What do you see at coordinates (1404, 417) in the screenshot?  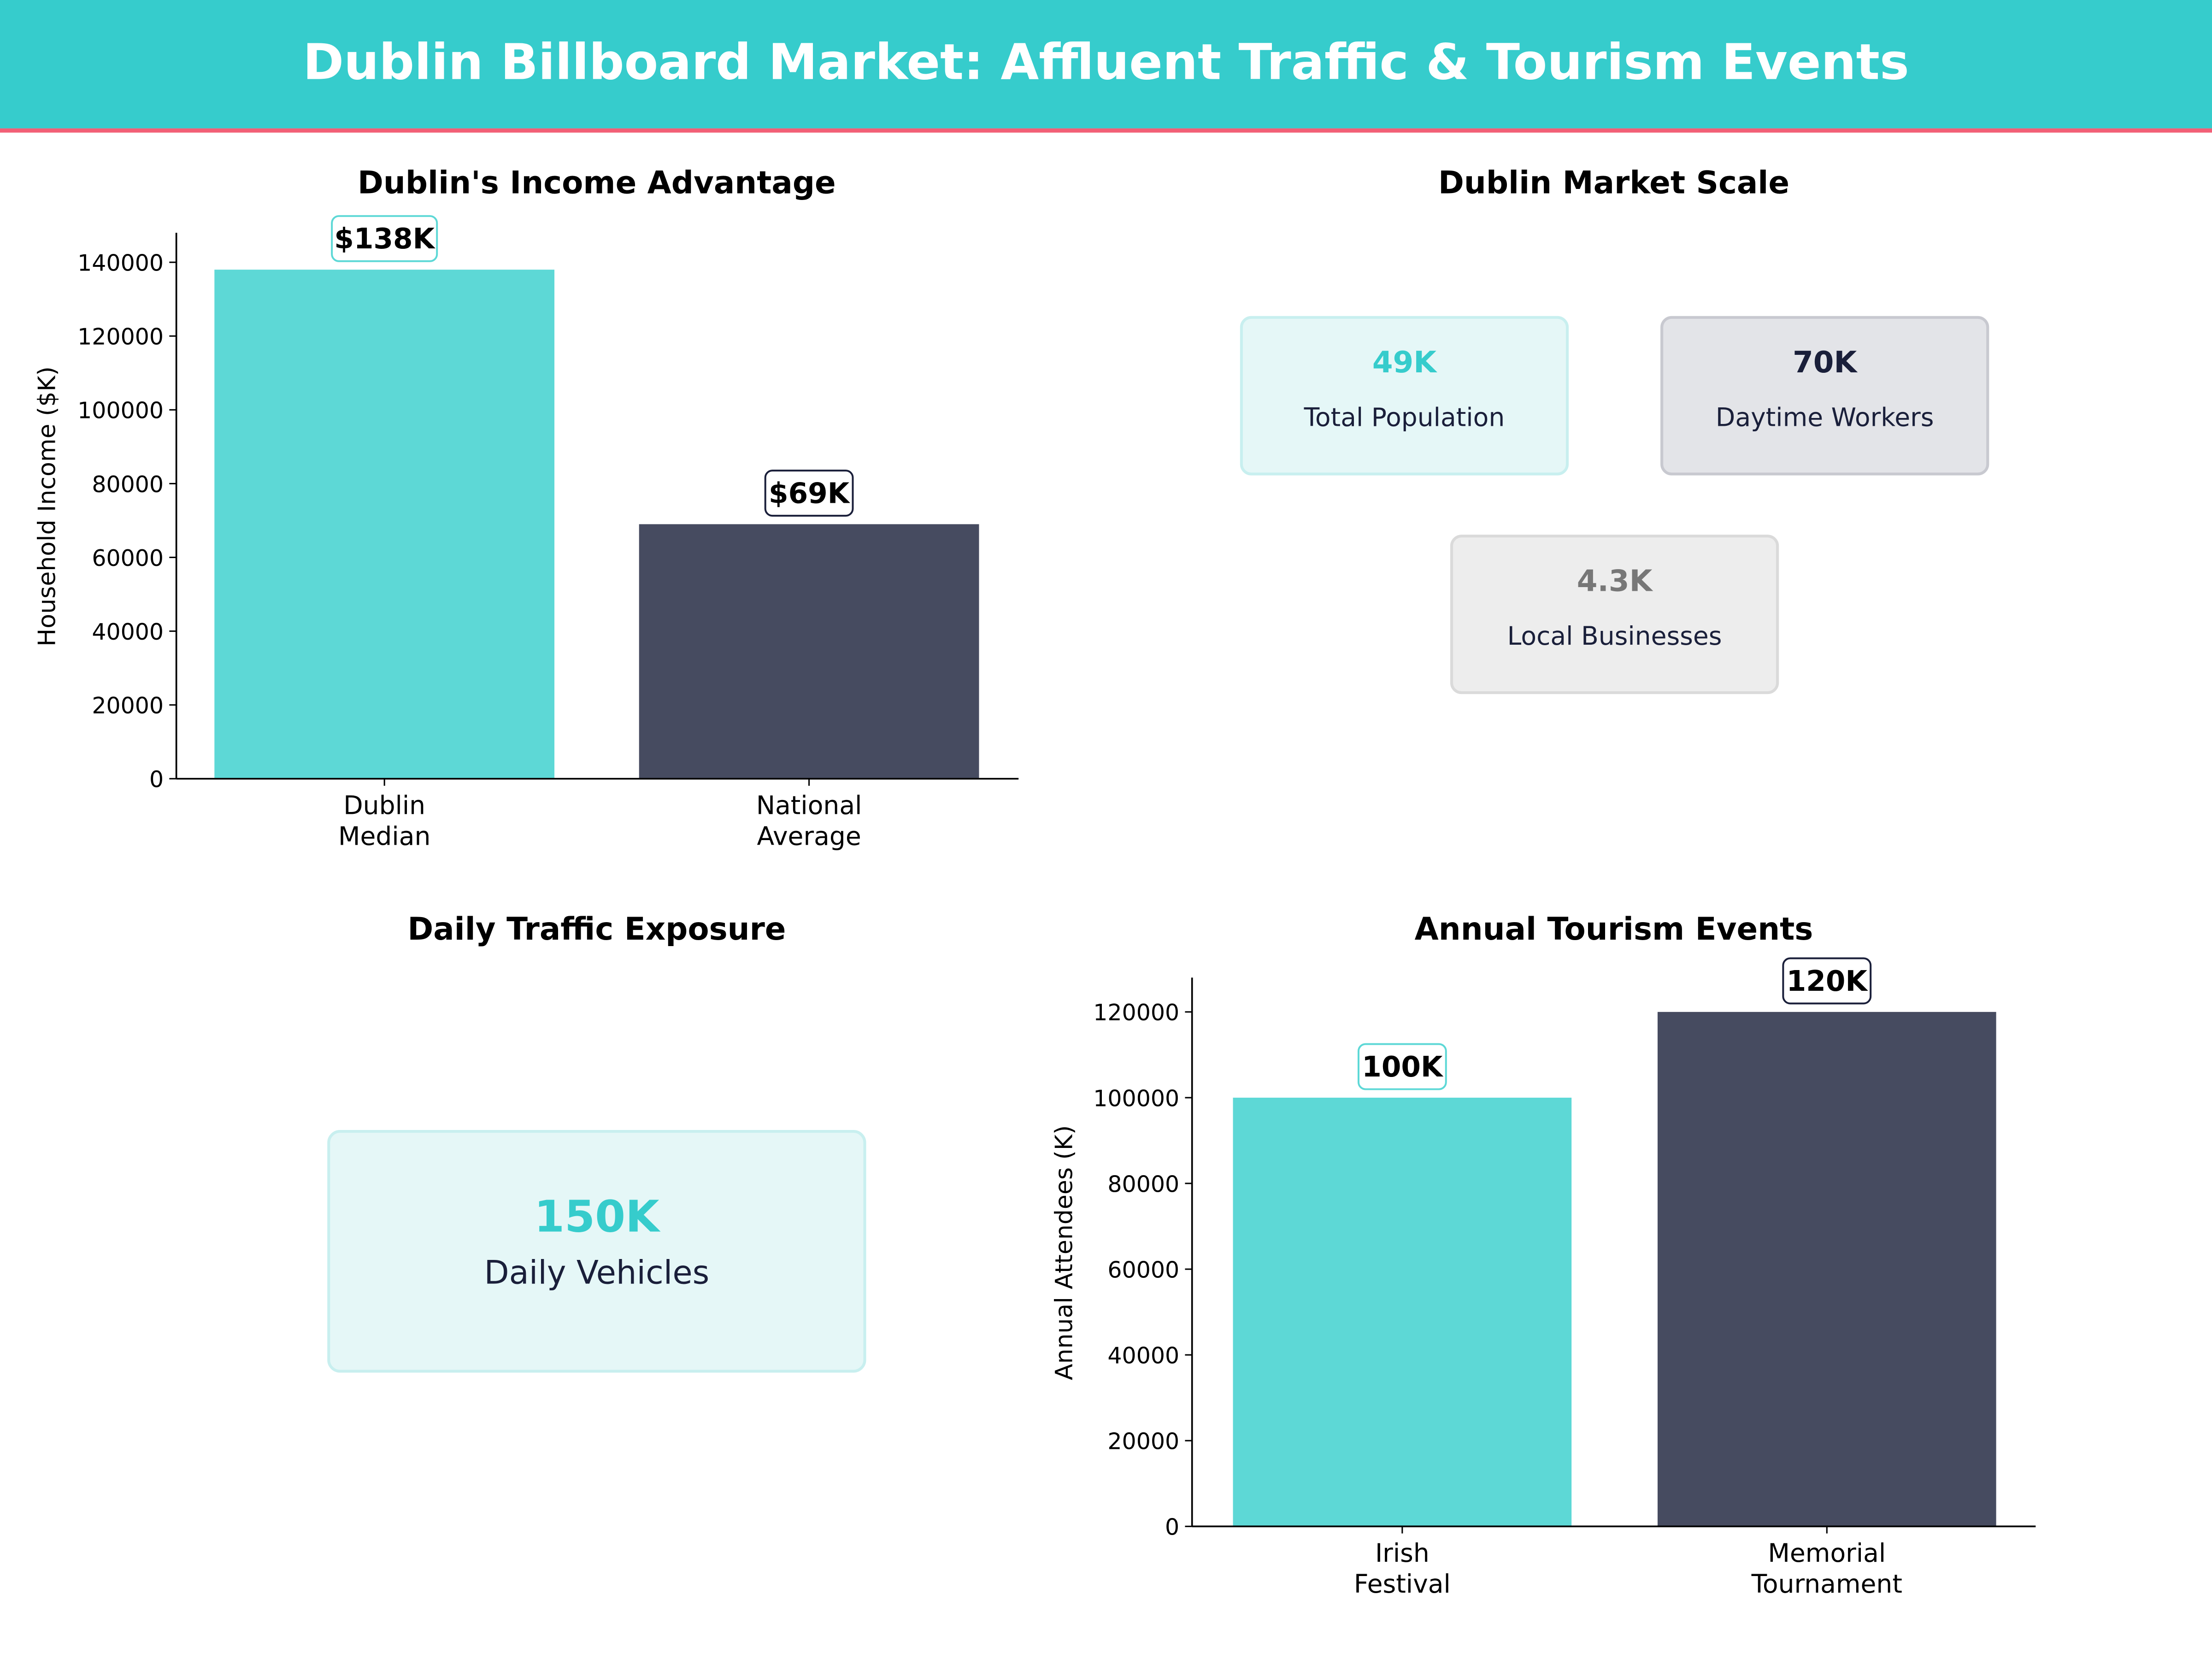 I see `stat-label: Total Population` at bounding box center [1404, 417].